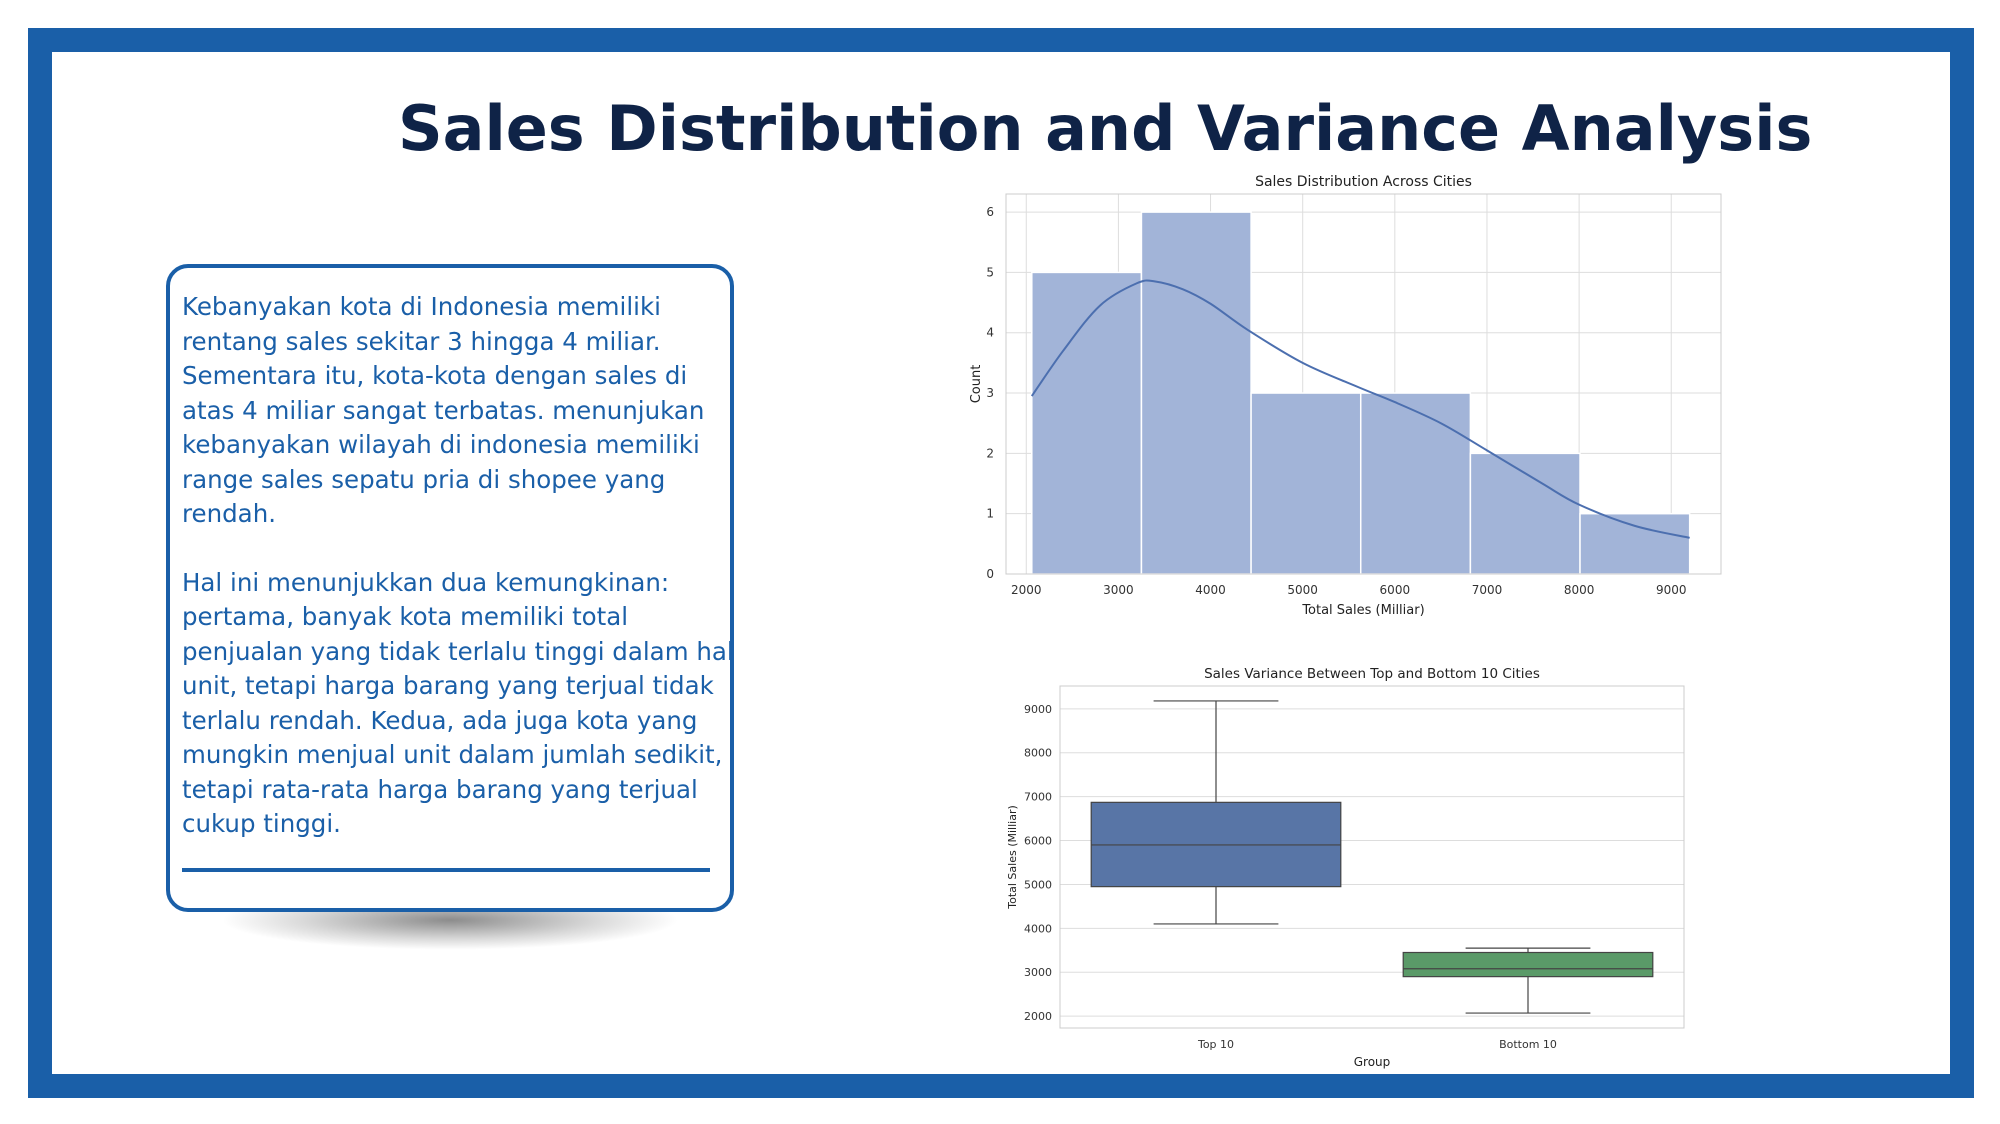  Describe the element at coordinates (1528, 1044) in the screenshot. I see `box-x-tick-label: Bottom 10` at that location.